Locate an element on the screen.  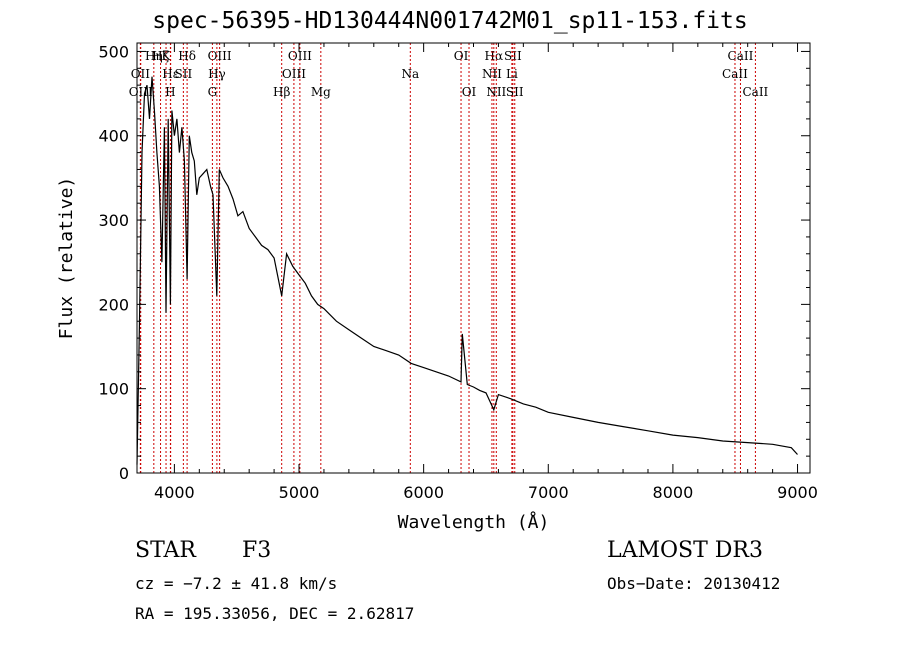
line-label-13: OIII is located at coordinates (300, 56).